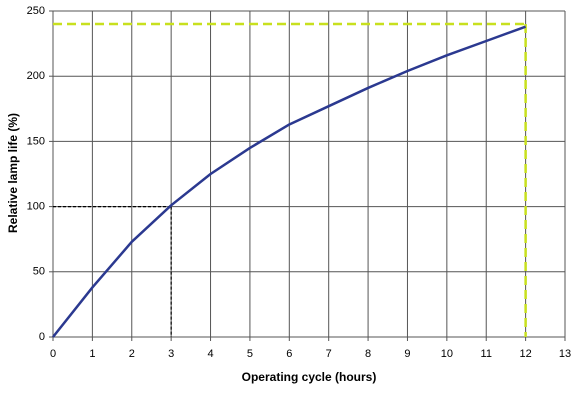  What do you see at coordinates (36, 11) in the screenshot?
I see `y-tick-label: 250` at bounding box center [36, 11].